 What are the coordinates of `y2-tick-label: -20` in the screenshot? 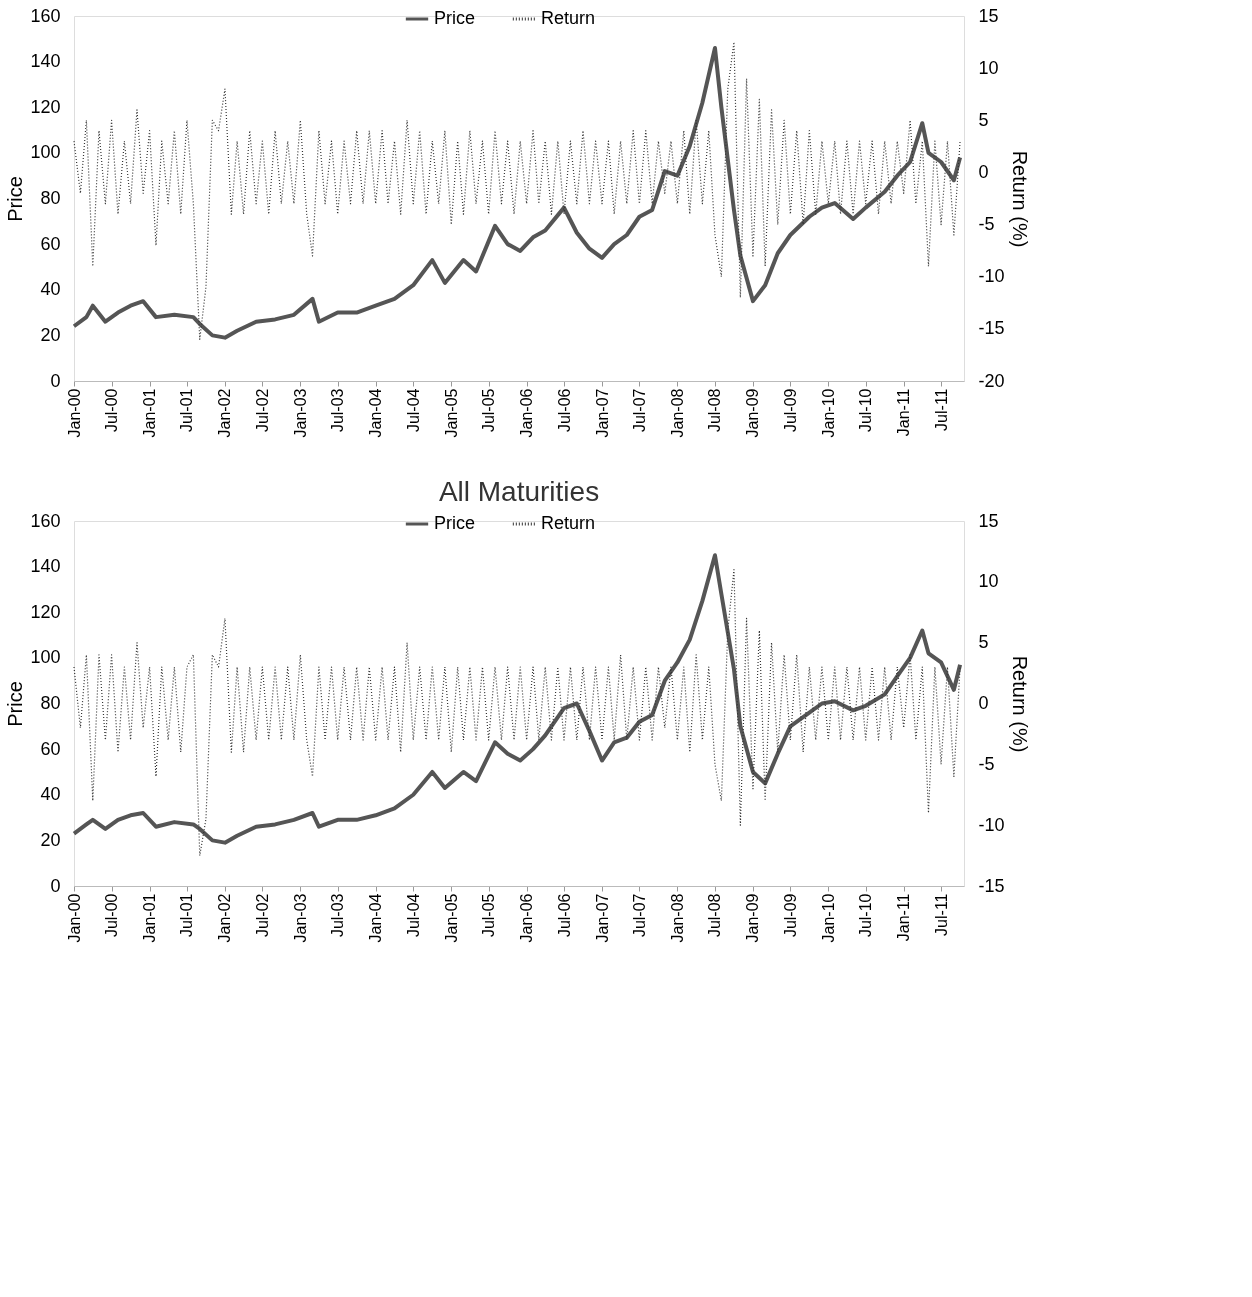 It's located at (991, 380).